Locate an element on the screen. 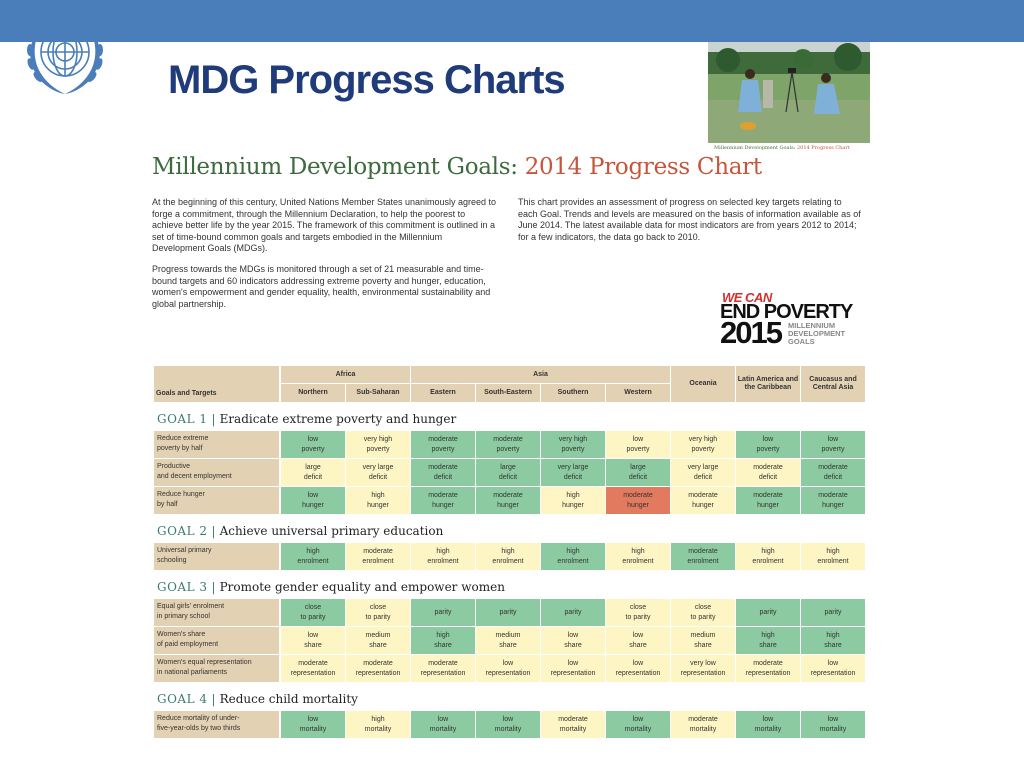 The width and height of the screenshot is (1024, 768). end-poverty-tagline: WE CAN is located at coordinates (747, 297).